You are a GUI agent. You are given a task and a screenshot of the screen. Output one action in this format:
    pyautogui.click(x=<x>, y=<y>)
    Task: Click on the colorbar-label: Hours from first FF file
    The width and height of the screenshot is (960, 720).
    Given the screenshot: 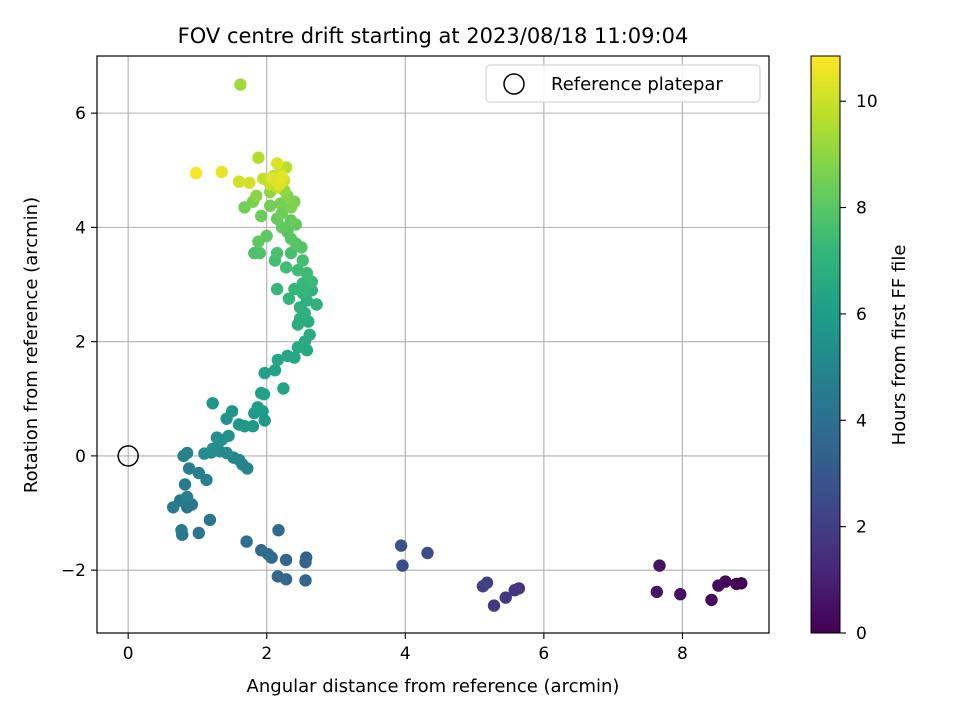 What is the action you would take?
    pyautogui.click(x=899, y=345)
    